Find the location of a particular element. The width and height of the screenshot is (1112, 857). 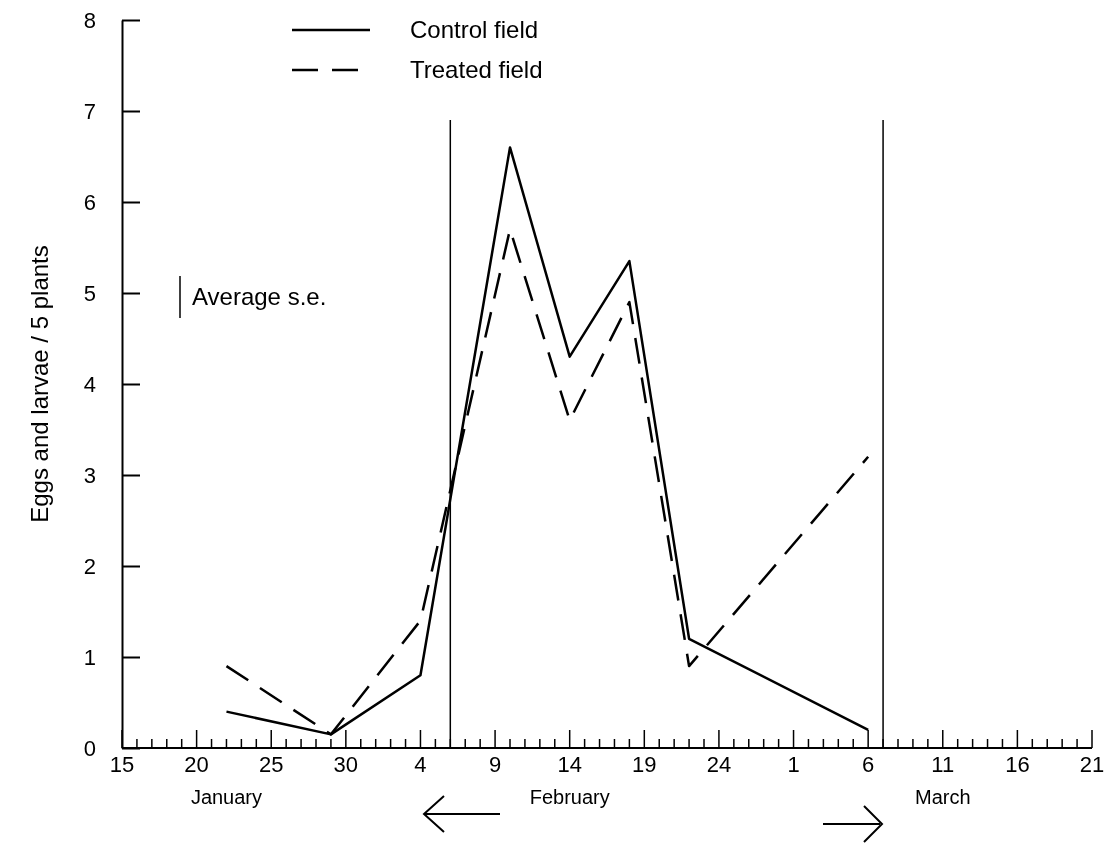

x-tick-label: 6 is located at coordinates (868, 764).